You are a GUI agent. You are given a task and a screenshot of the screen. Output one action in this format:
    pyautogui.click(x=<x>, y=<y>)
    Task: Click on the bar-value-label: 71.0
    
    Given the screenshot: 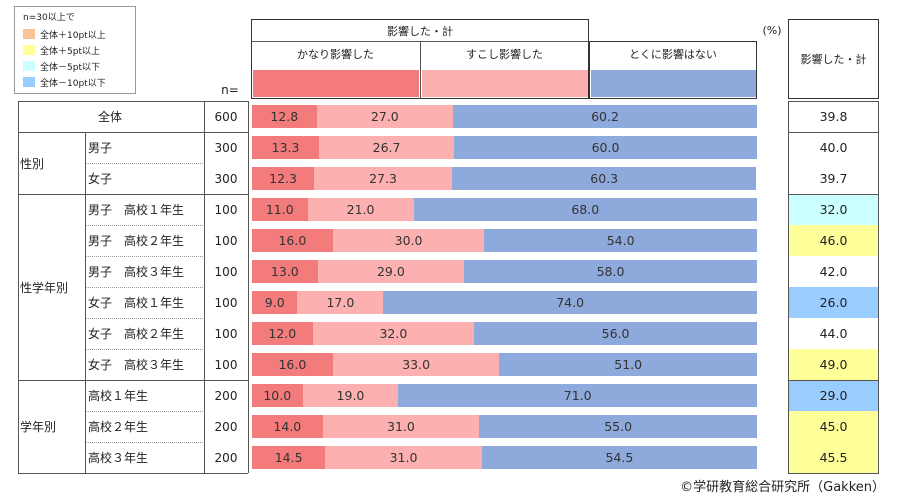 What is the action you would take?
    pyautogui.click(x=577, y=395)
    